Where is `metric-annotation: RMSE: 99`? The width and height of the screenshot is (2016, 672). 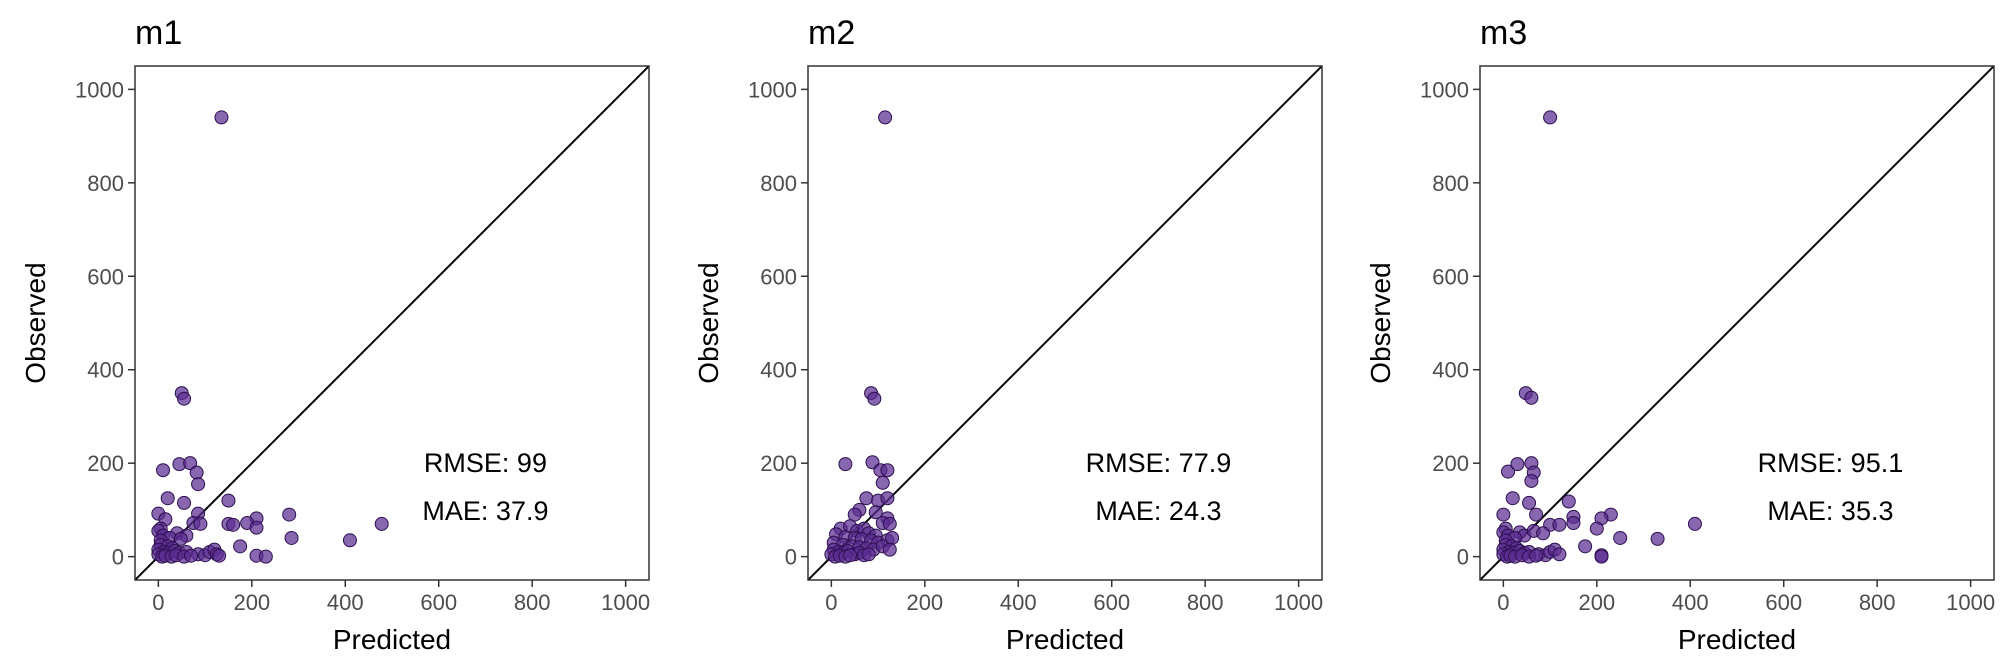 metric-annotation: RMSE: 99 is located at coordinates (485, 463).